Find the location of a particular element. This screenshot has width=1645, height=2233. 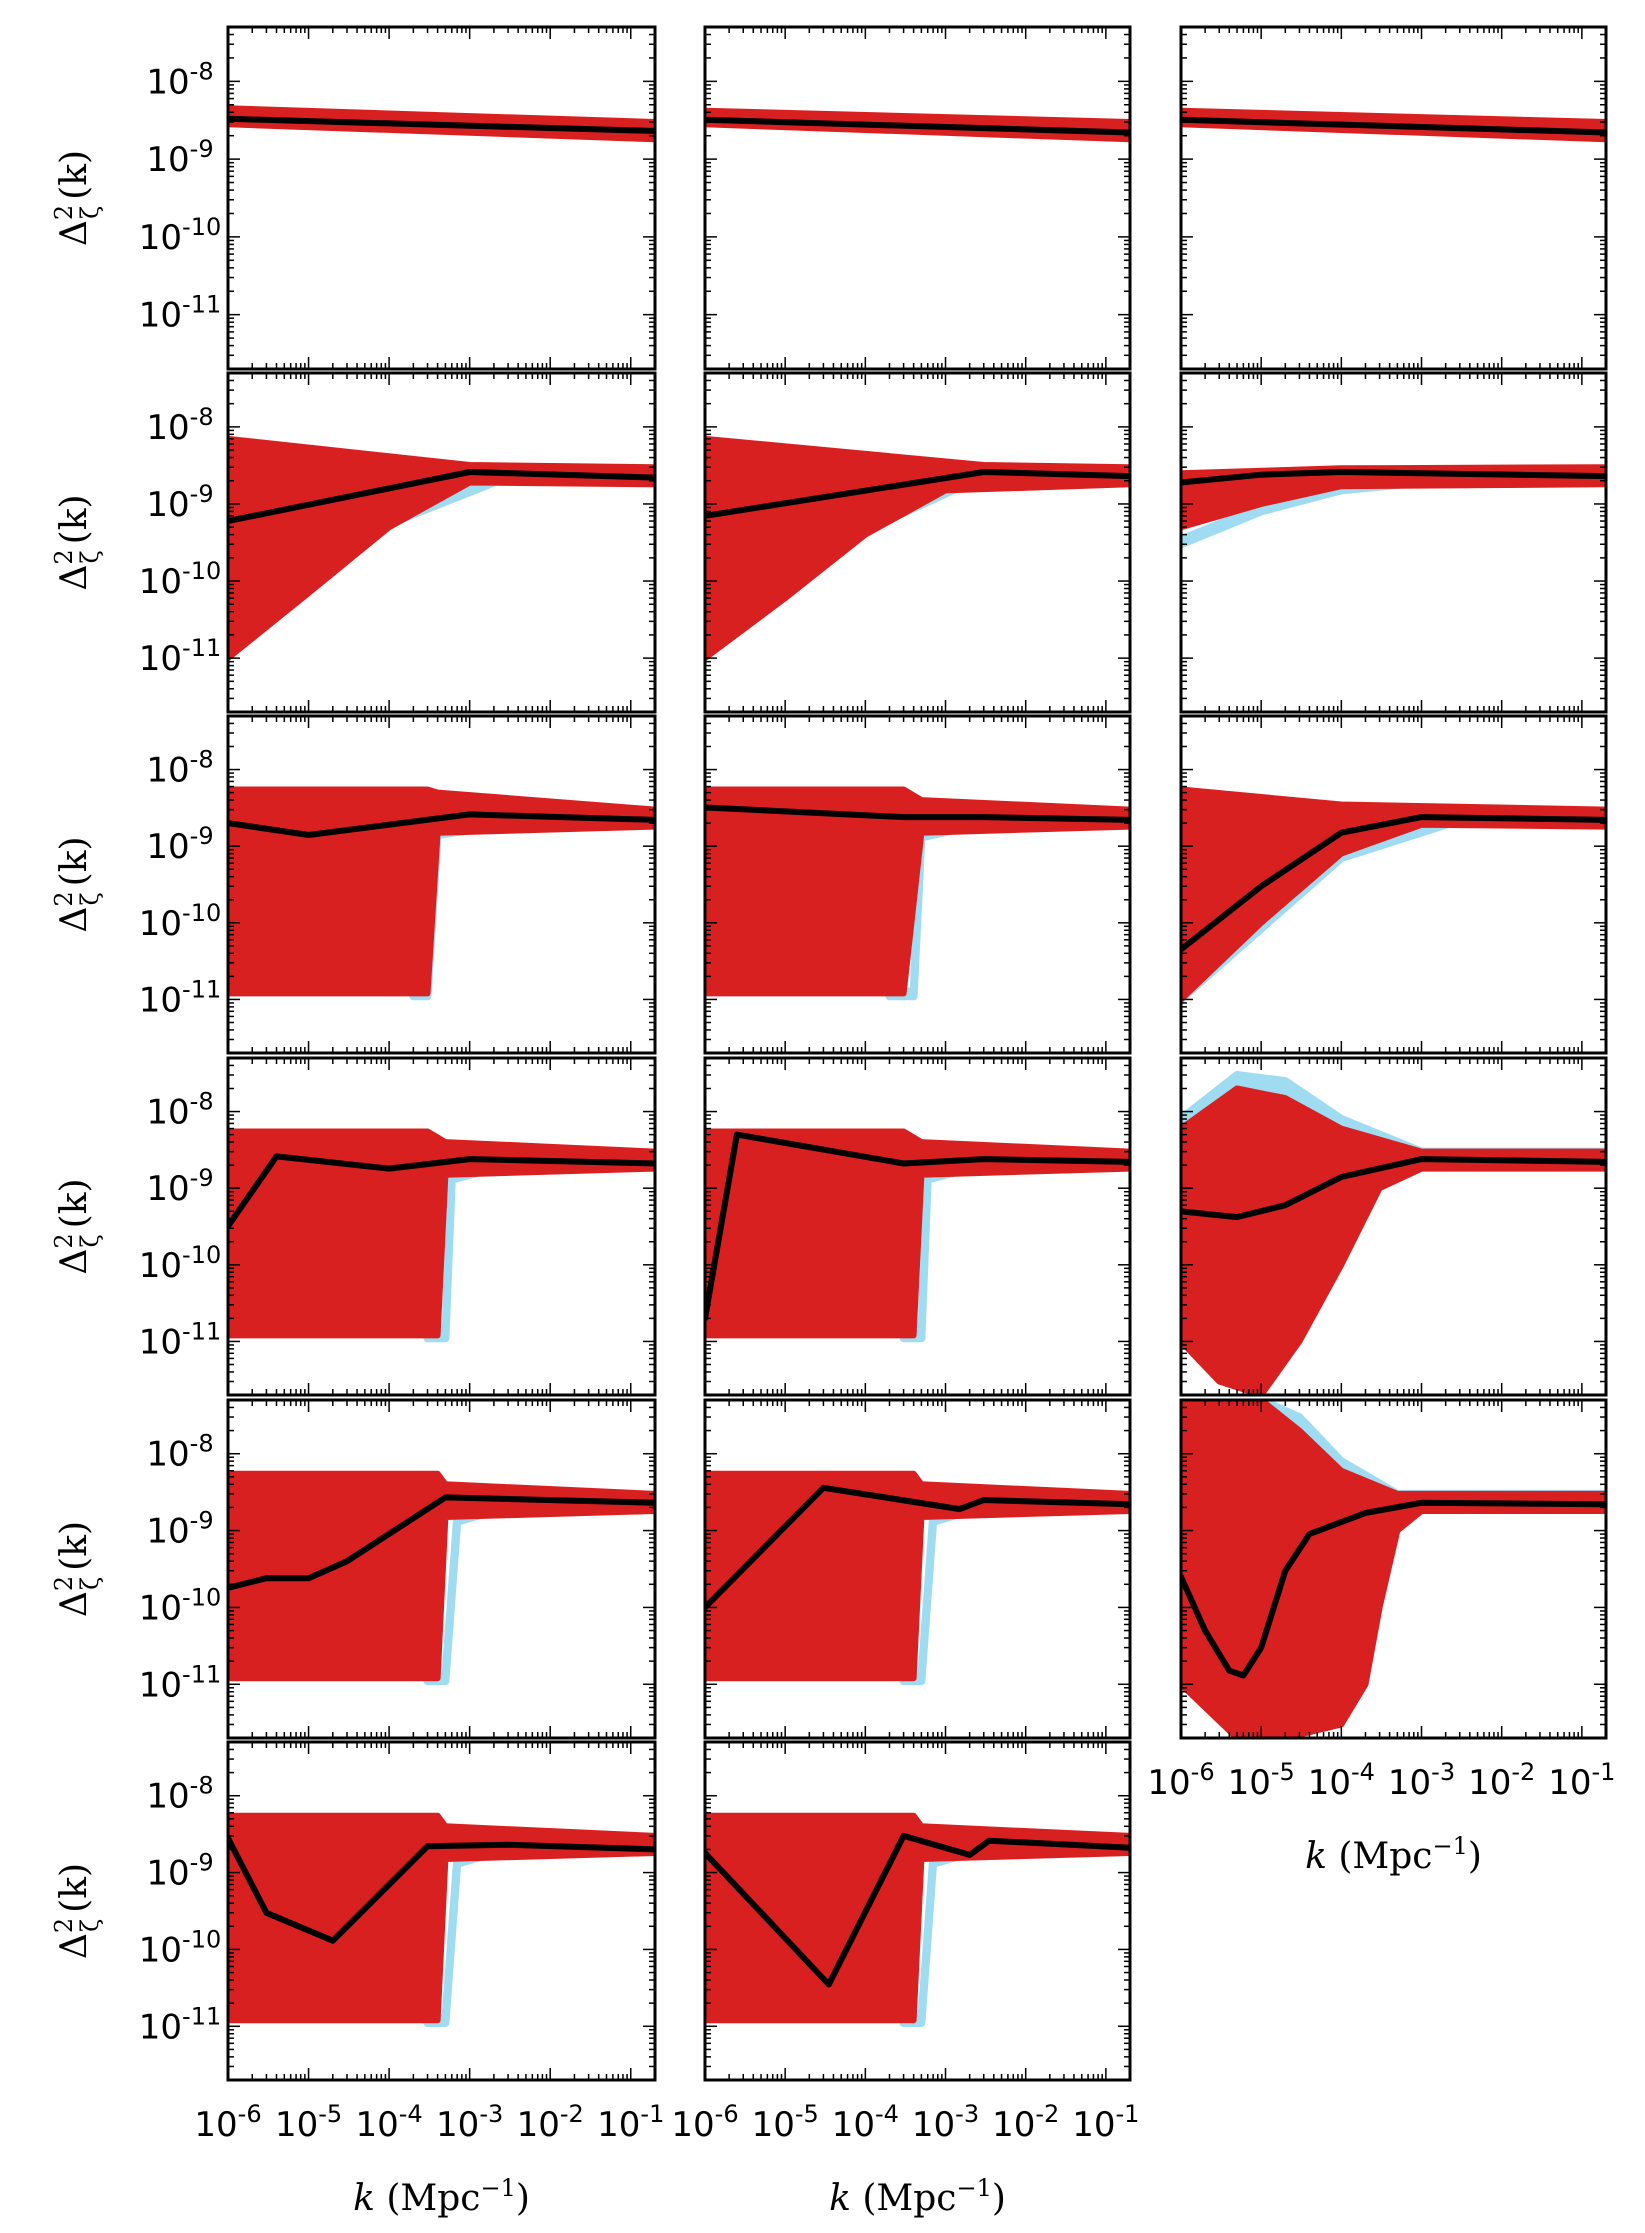

x-axis-col-2: 10⁻⁶ 10⁻⁵ 10⁻⁴ 10⁻³ 10⁻² 10⁻¹ k (Mpc−1) is located at coordinates (905, 2159).